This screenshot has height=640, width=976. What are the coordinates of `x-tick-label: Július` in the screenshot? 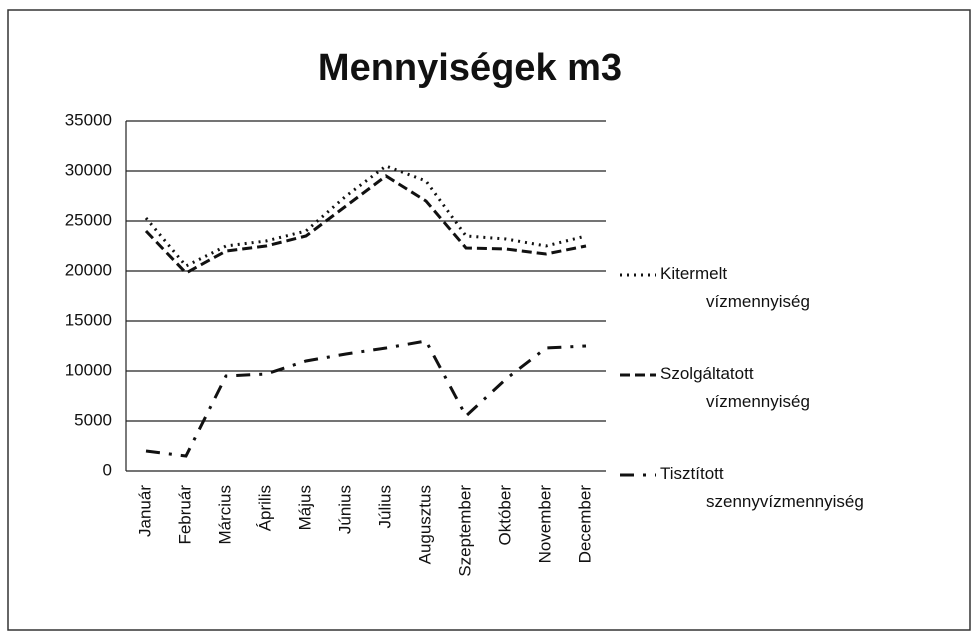 It's located at (384, 506).